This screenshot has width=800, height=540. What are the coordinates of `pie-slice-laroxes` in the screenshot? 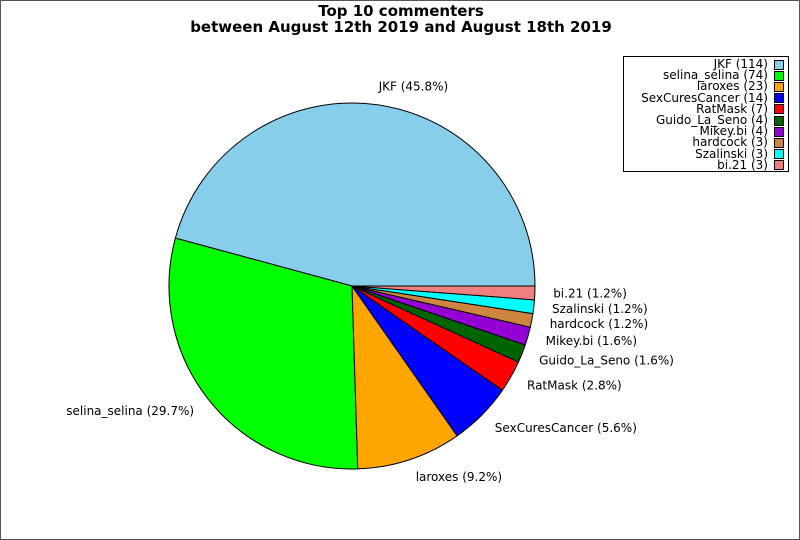 It's located at (404, 377).